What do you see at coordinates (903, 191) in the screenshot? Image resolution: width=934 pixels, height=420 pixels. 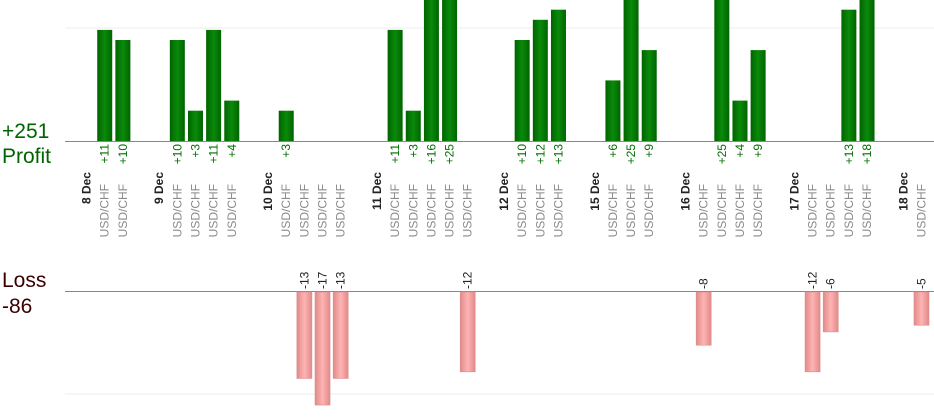 I see `date-label: 18 Dec` at bounding box center [903, 191].